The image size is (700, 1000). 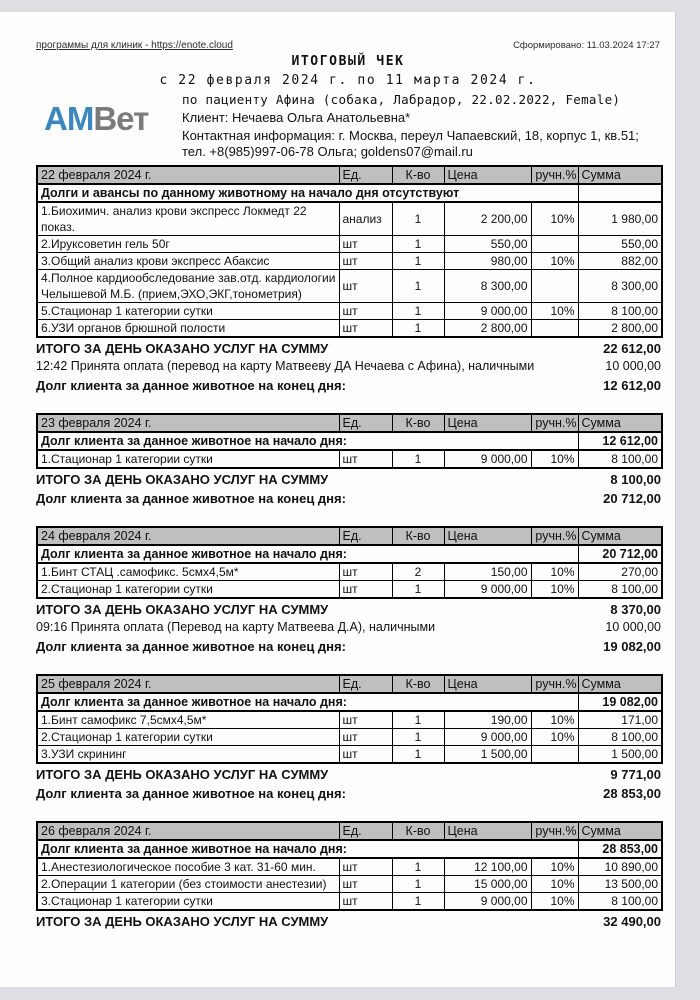 I want to click on closing-balance-value: 19 082,00, so click(x=632, y=646).